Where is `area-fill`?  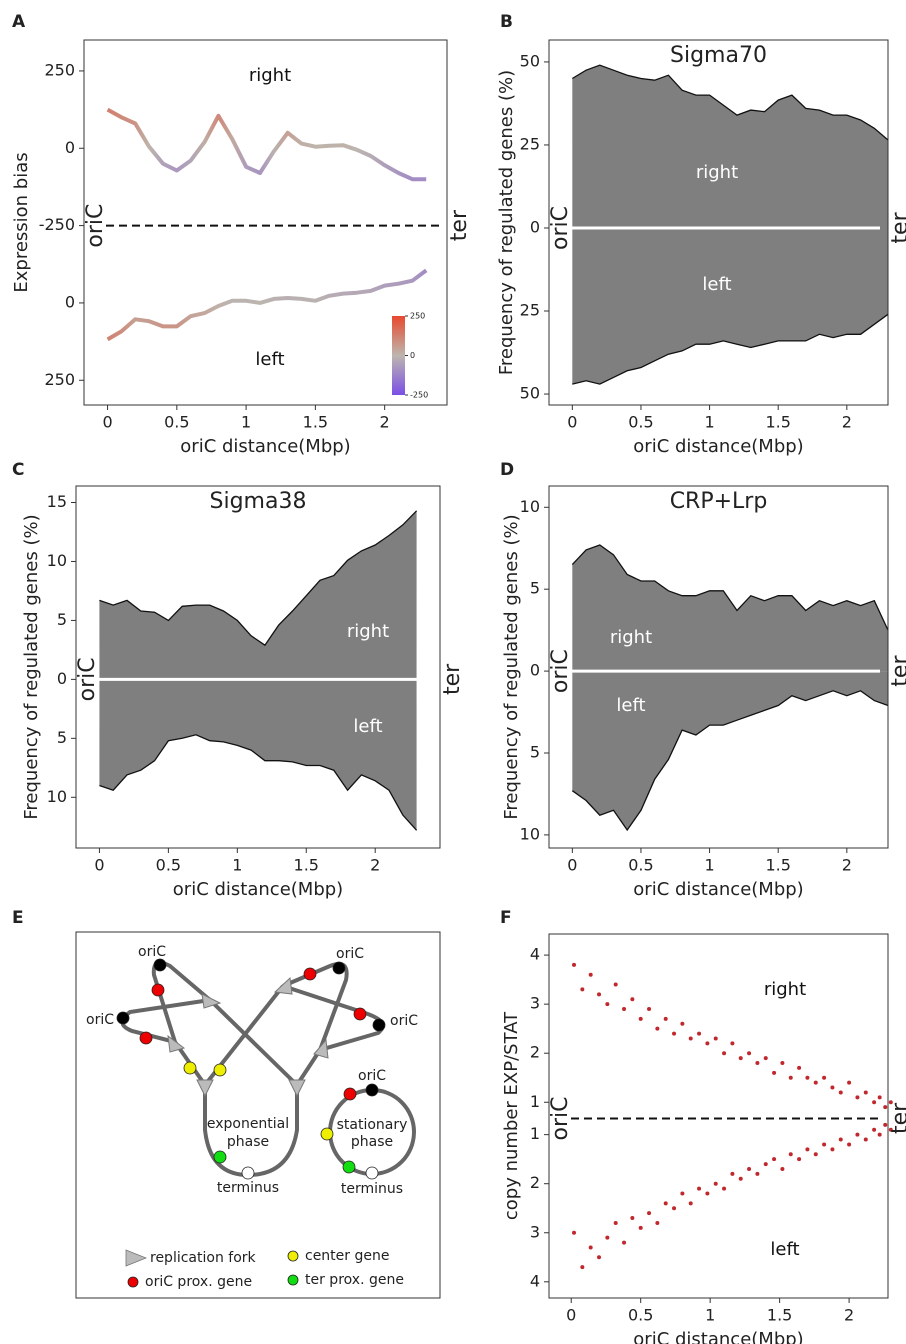
area-fill is located at coordinates (730, 608).